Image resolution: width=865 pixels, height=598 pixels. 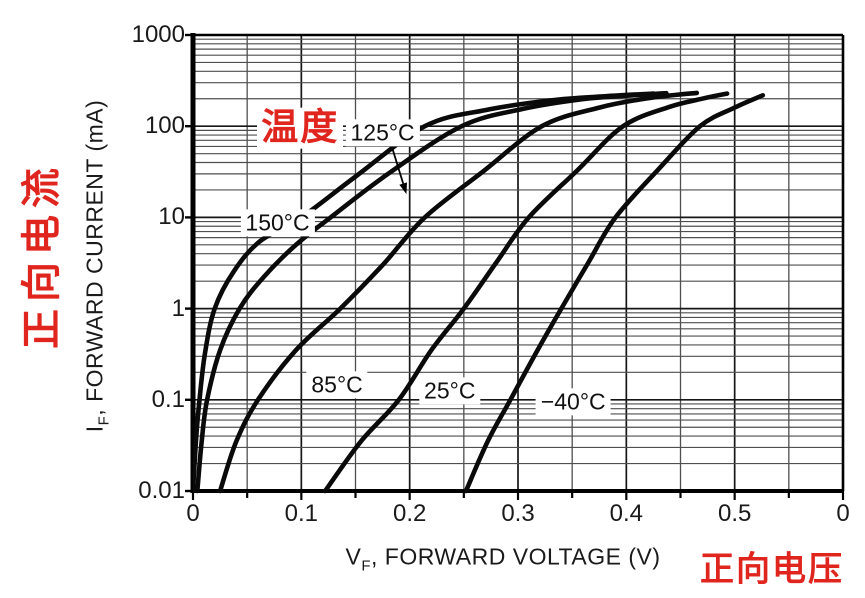 What do you see at coordinates (42, 255) in the screenshot?
I see `forward-current-chinese-annotation: 正向电流` at bounding box center [42, 255].